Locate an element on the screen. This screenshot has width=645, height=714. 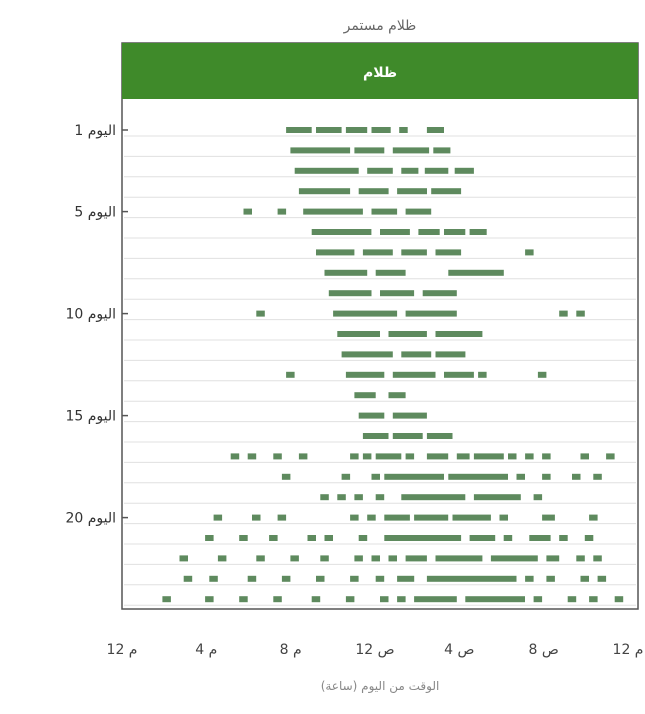
y-tick-label: اليوم 5 is located at coordinates (95, 213).